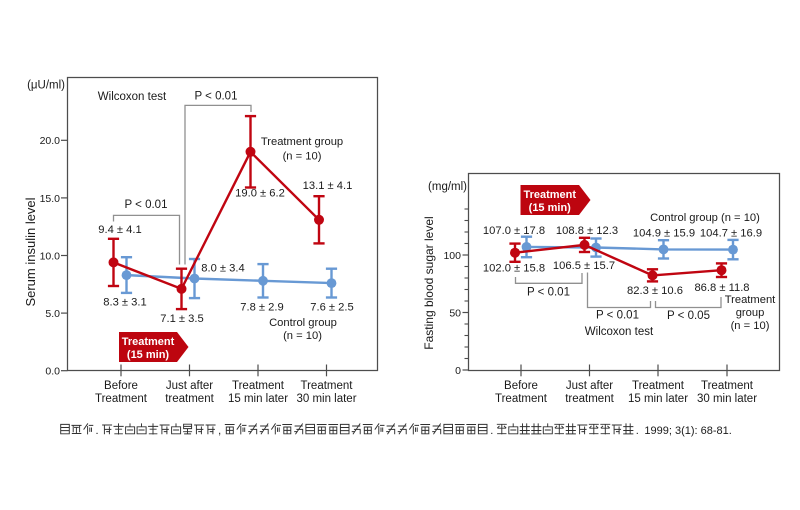  Describe the element at coordinates (119, 230) in the screenshot. I see `svg-text: 9.4 ± 4.1` at that location.